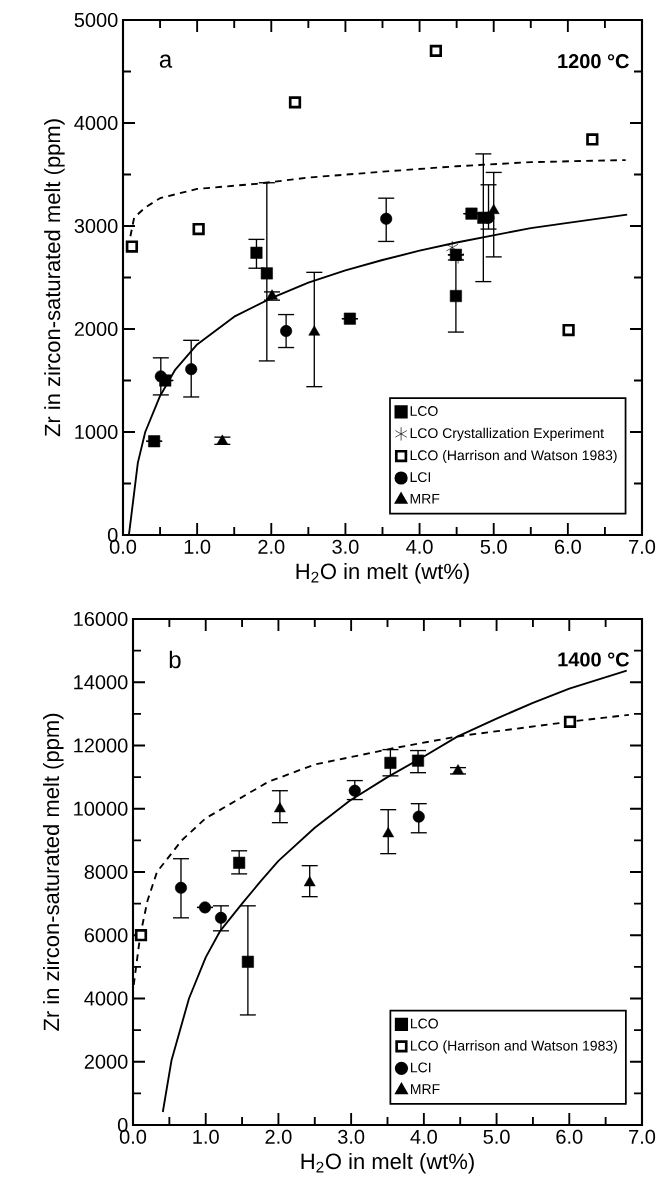  Describe the element at coordinates (96, 432) in the screenshot. I see `y-tick-label: 1000` at that location.